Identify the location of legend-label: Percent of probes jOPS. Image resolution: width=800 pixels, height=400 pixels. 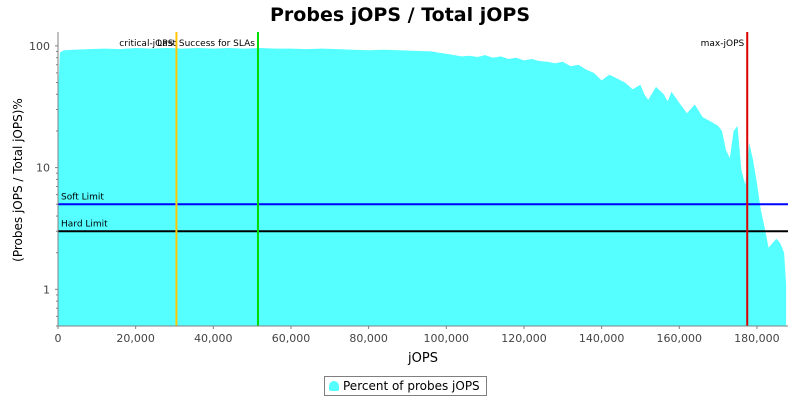
(411, 386).